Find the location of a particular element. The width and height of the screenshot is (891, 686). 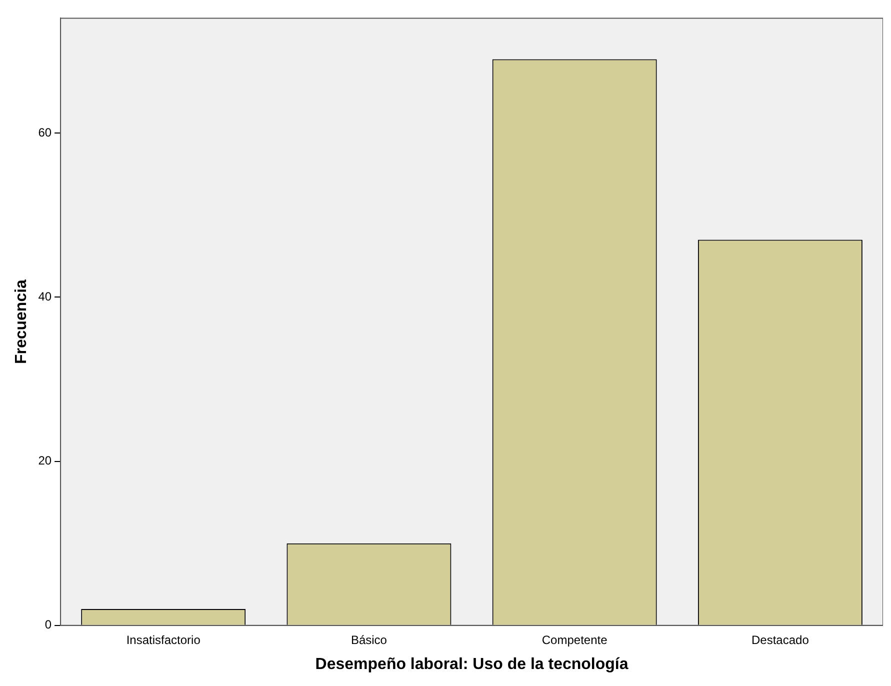

x-tick-label: Insatisfactorio is located at coordinates (163, 639).